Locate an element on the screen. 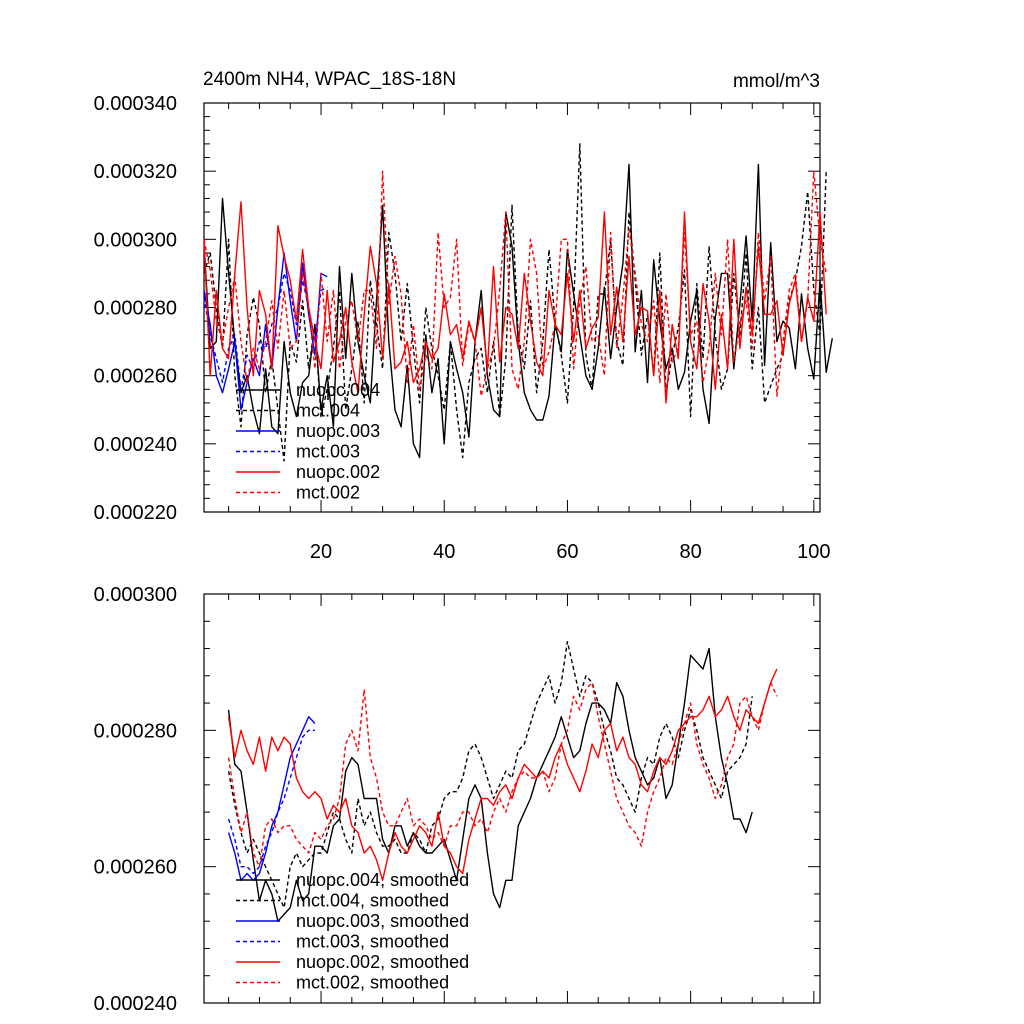 This screenshot has width=1024, height=1024. legend-label: mct.003 is located at coordinates (328, 452).